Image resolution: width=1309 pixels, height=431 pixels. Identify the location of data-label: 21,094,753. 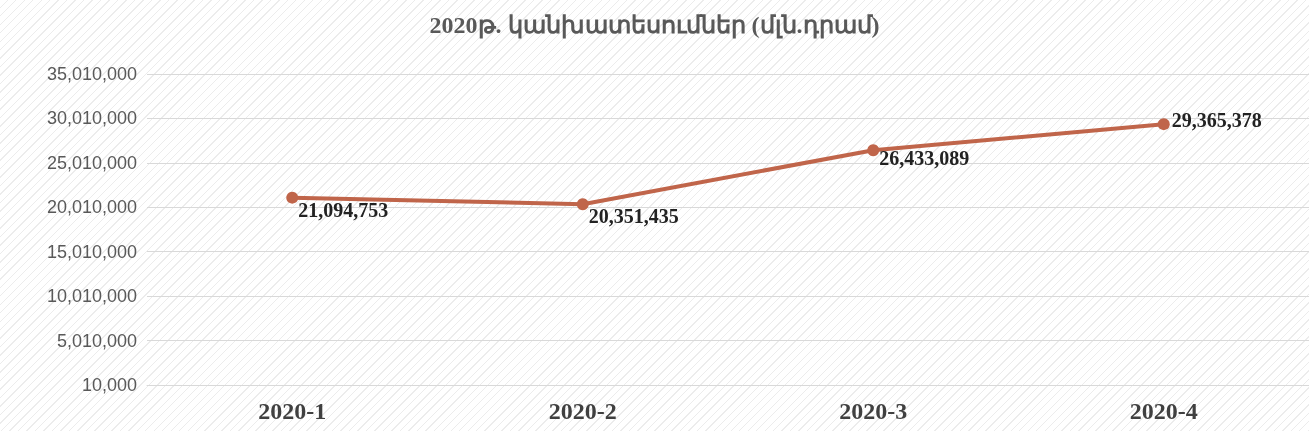
(343, 209).